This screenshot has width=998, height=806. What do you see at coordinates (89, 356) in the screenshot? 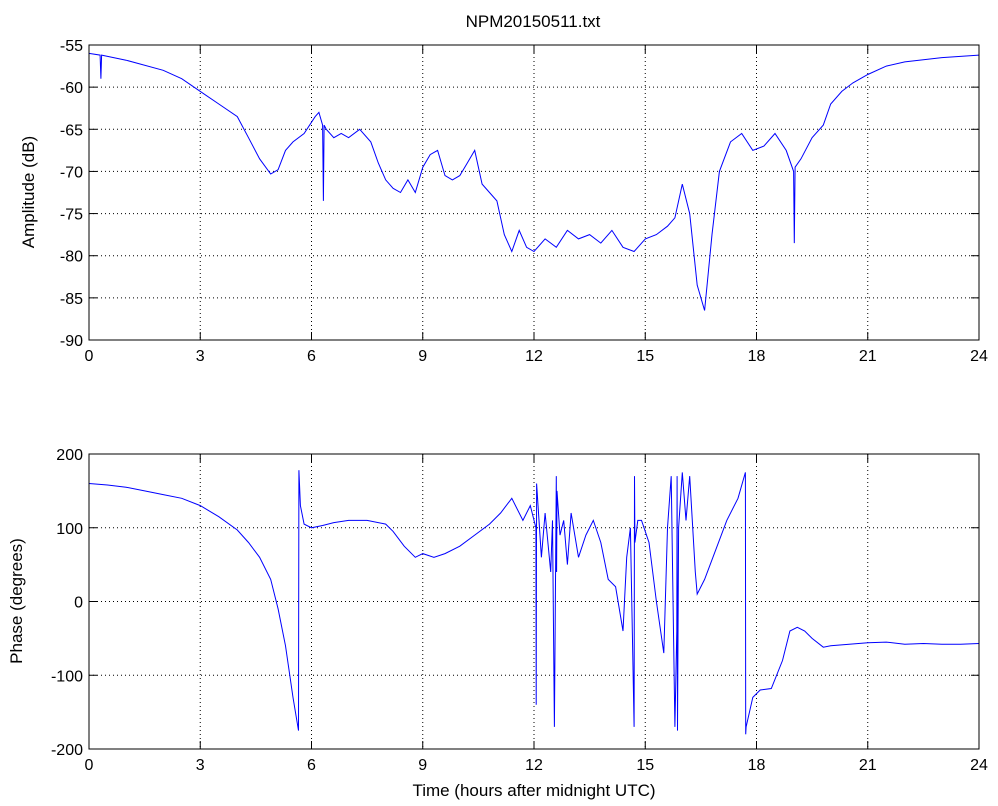
I see `amplitude-xtick-label: 0` at bounding box center [89, 356].